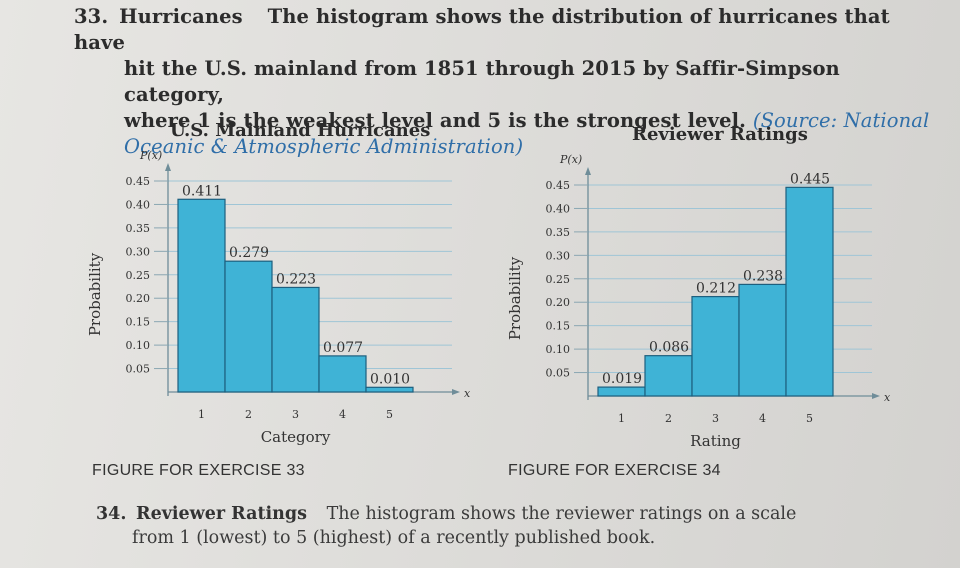  Describe the element at coordinates (715, 441) in the screenshot. I see `x-axis-label: Rating` at that location.